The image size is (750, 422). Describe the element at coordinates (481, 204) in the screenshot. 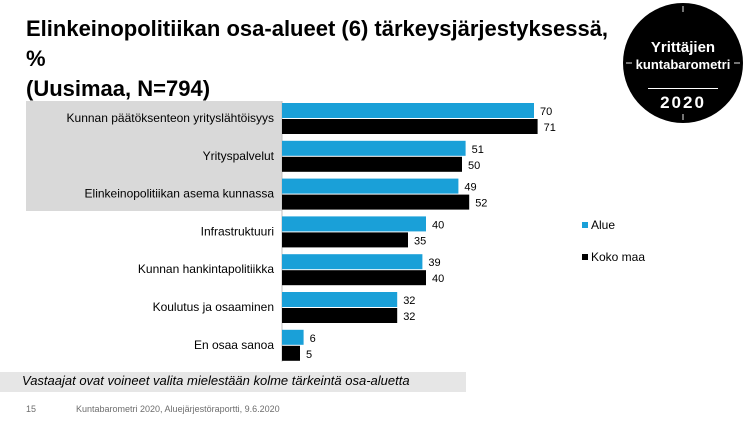

I see `data-label-koko-maa-elinkeinopolitiikan-asema-kunnassa: 52` at that location.